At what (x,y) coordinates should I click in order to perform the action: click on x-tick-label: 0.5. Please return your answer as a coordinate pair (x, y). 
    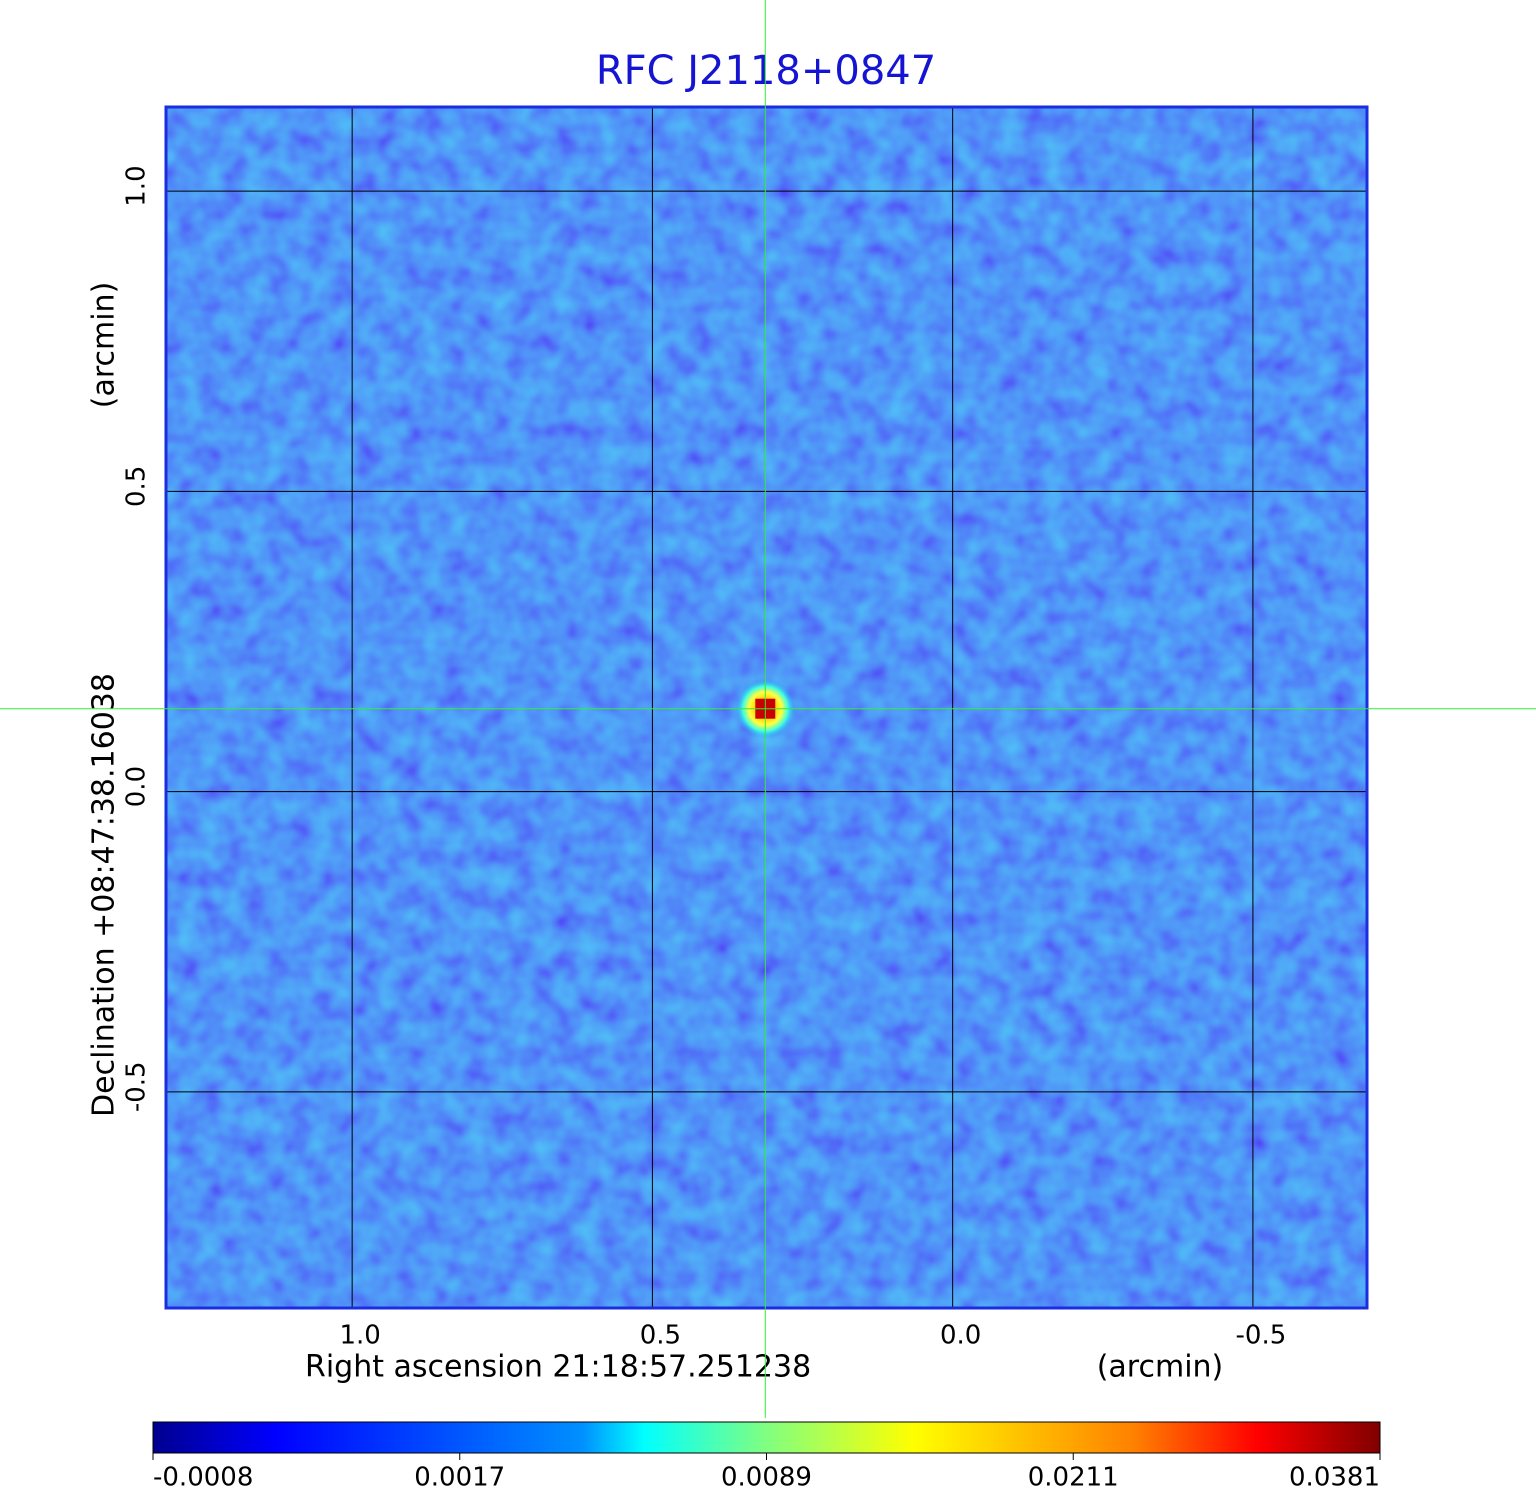
    Looking at the image, I should click on (660, 1336).